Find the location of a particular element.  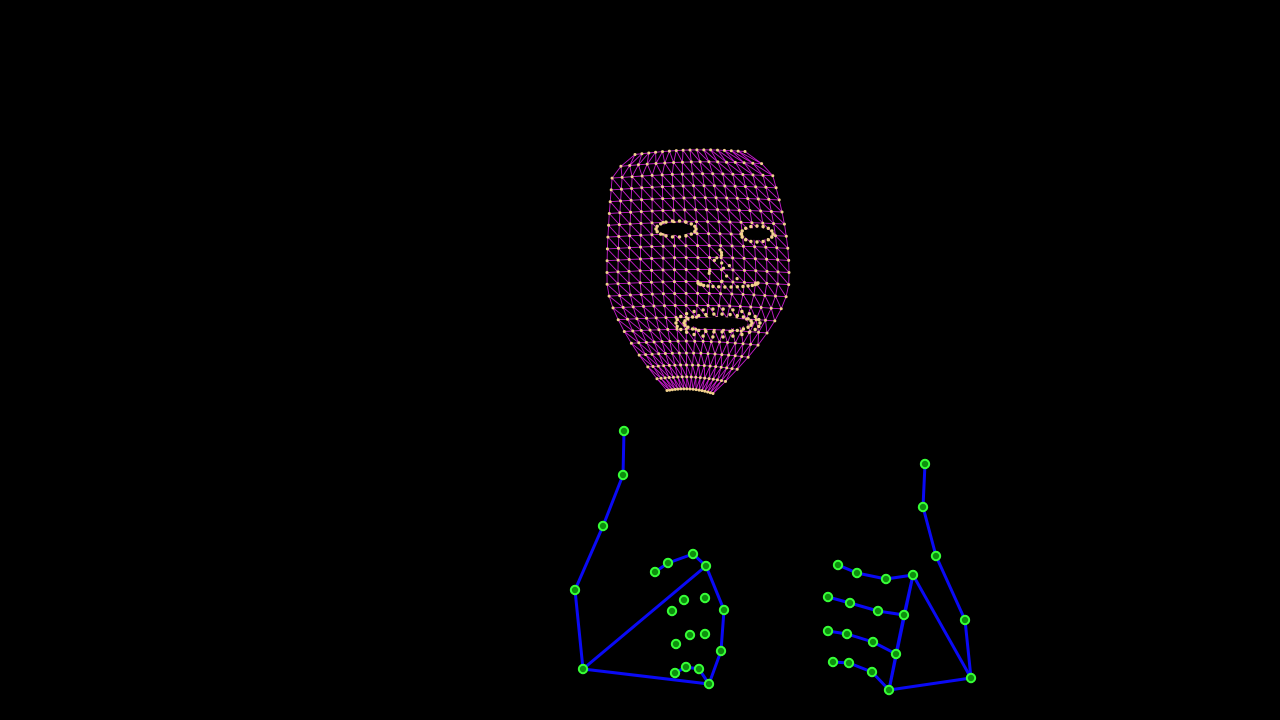

left-eye-opening is located at coordinates (676, 229).